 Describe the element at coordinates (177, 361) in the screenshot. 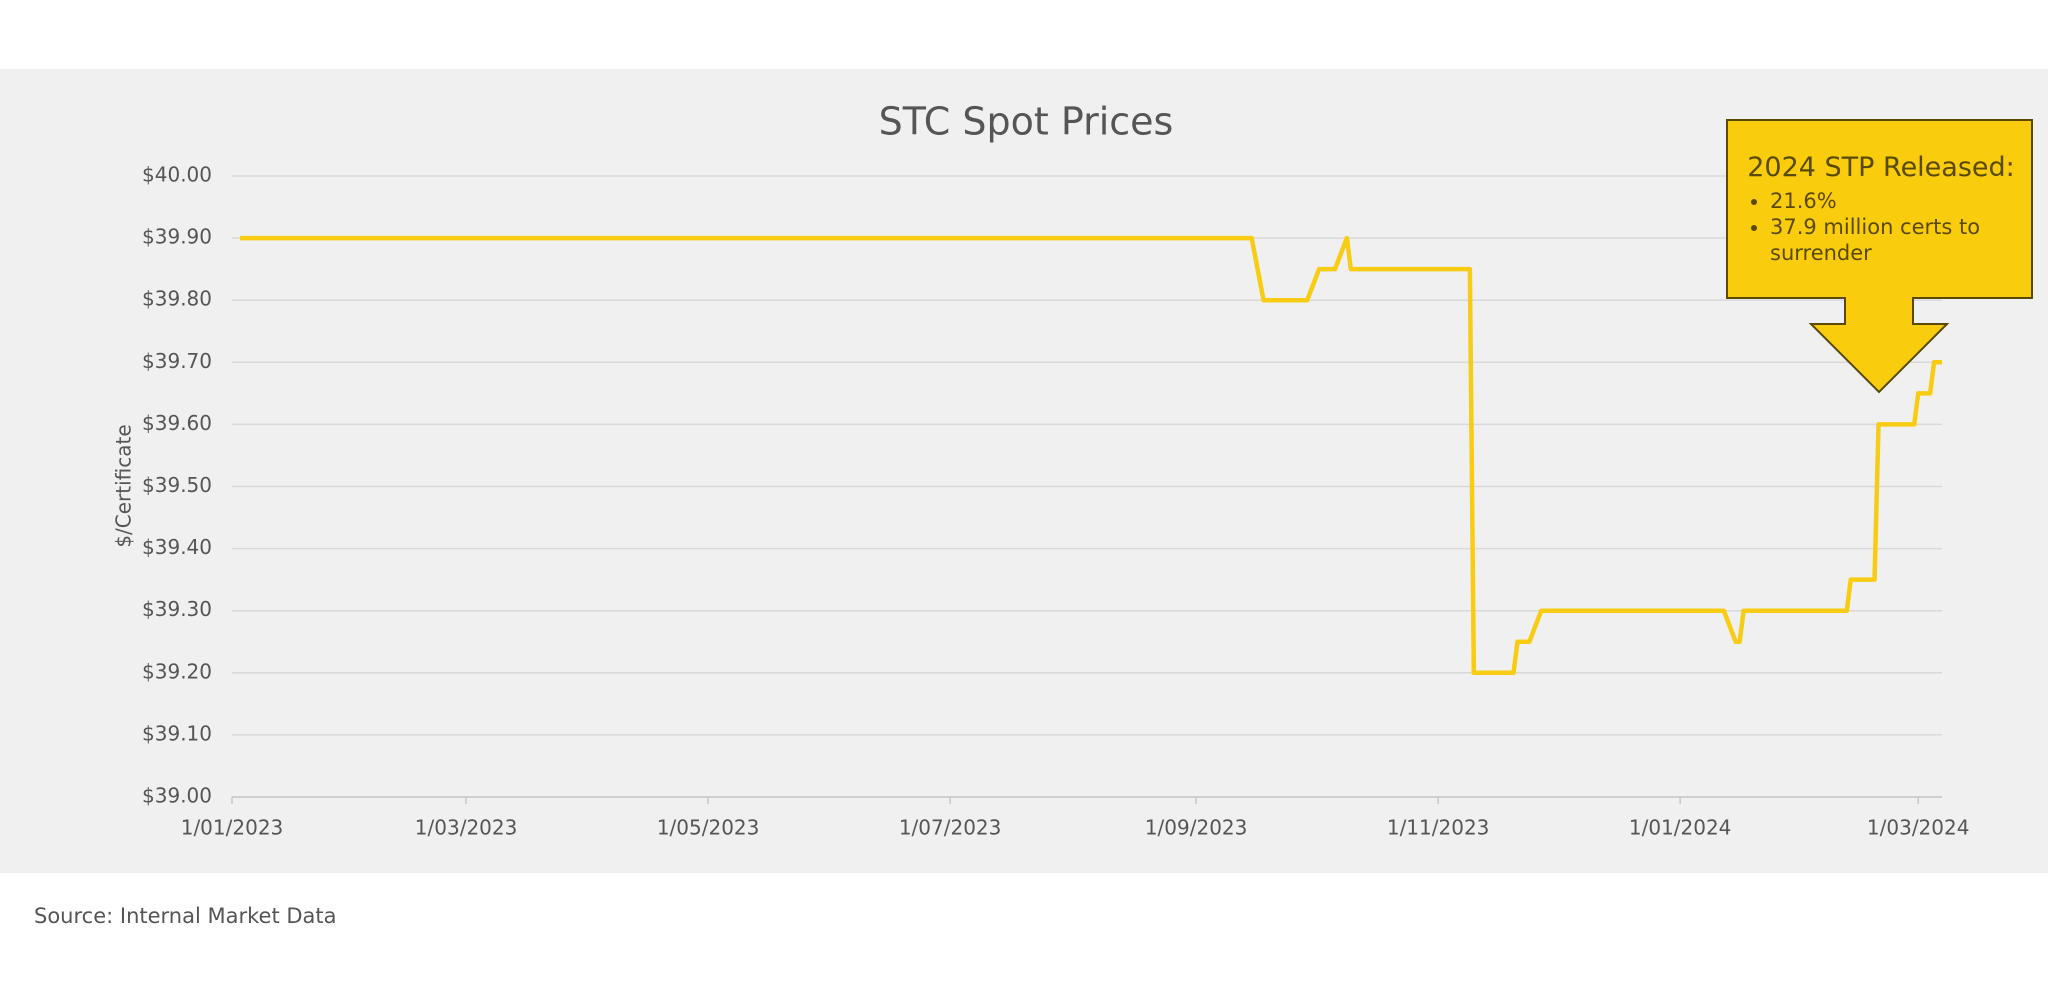

I see `y-tick-label: $39.70` at that location.